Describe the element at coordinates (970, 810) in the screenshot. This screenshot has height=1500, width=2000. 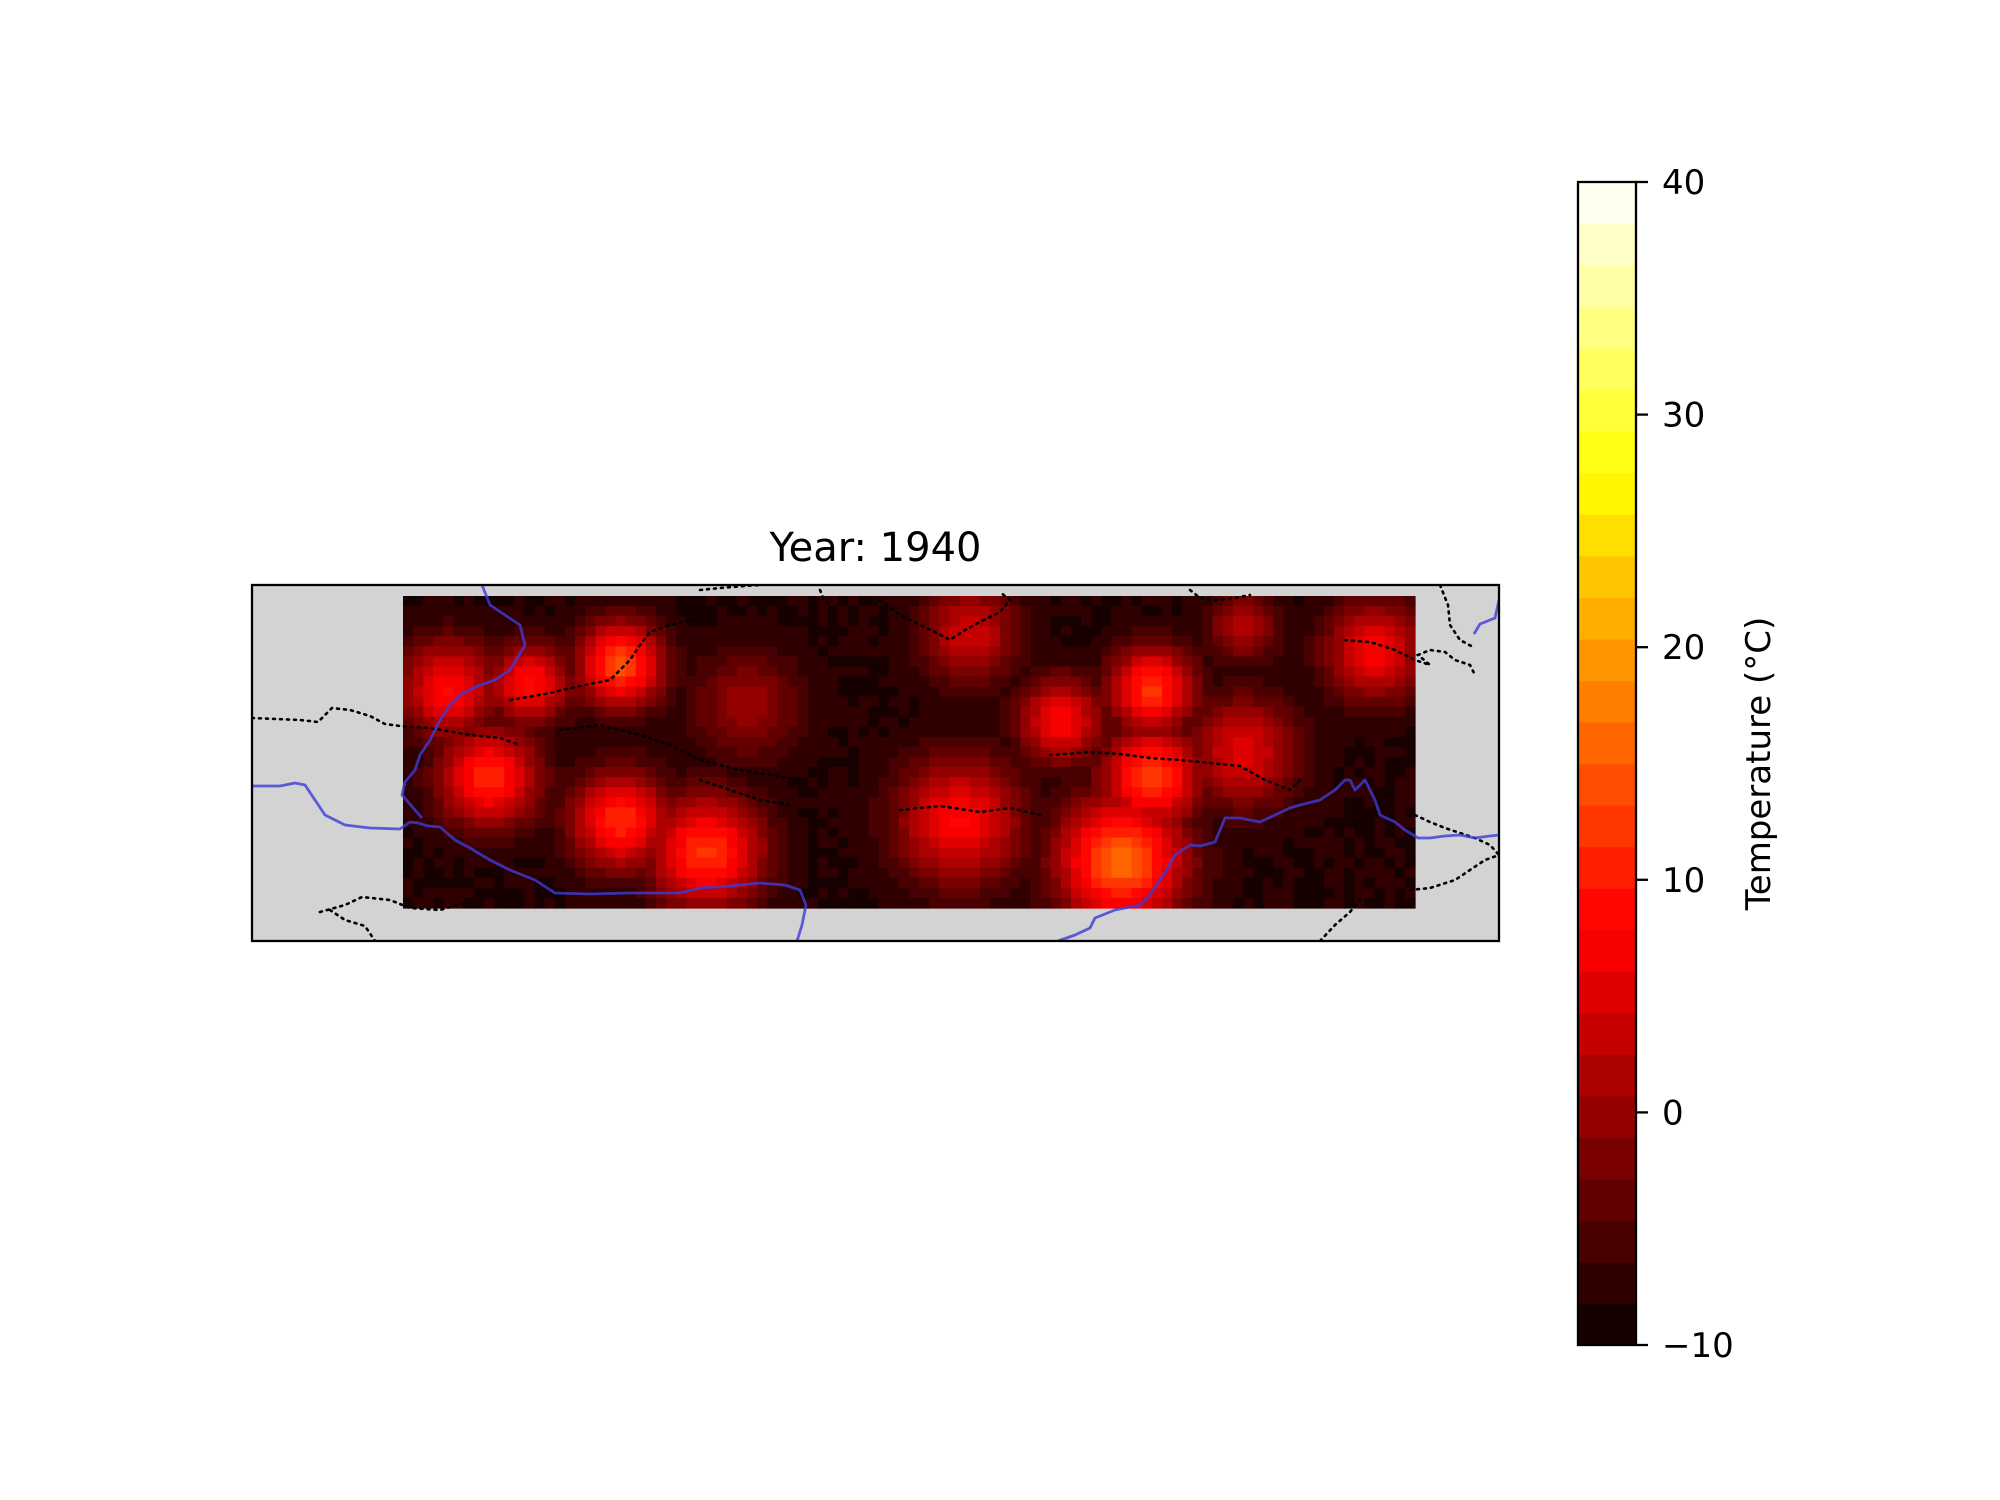
I see `border-line` at that location.